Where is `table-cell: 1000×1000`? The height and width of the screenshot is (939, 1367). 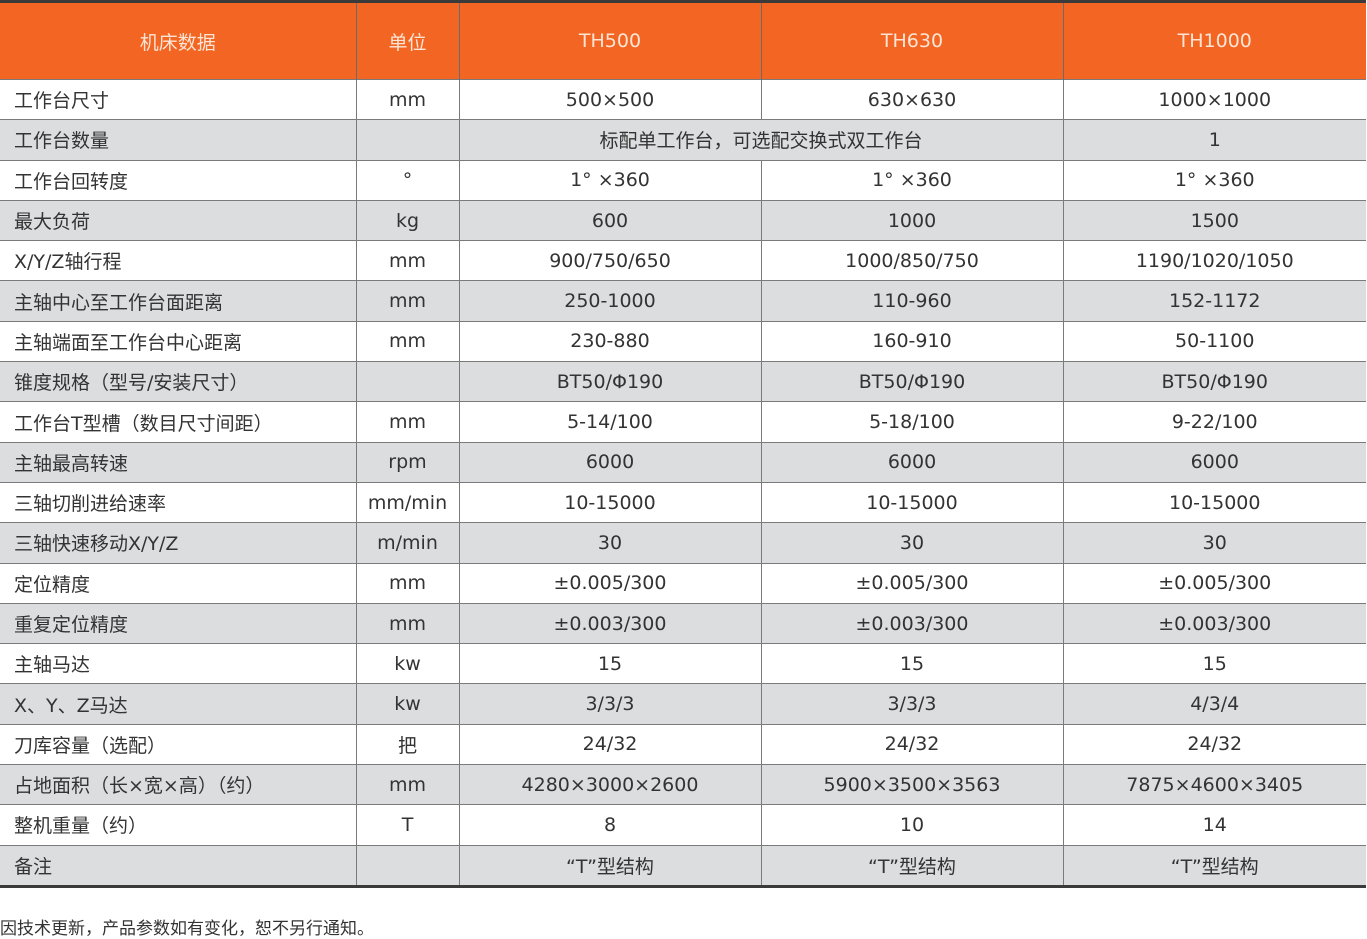
table-cell: 1000×1000 is located at coordinates (1214, 99).